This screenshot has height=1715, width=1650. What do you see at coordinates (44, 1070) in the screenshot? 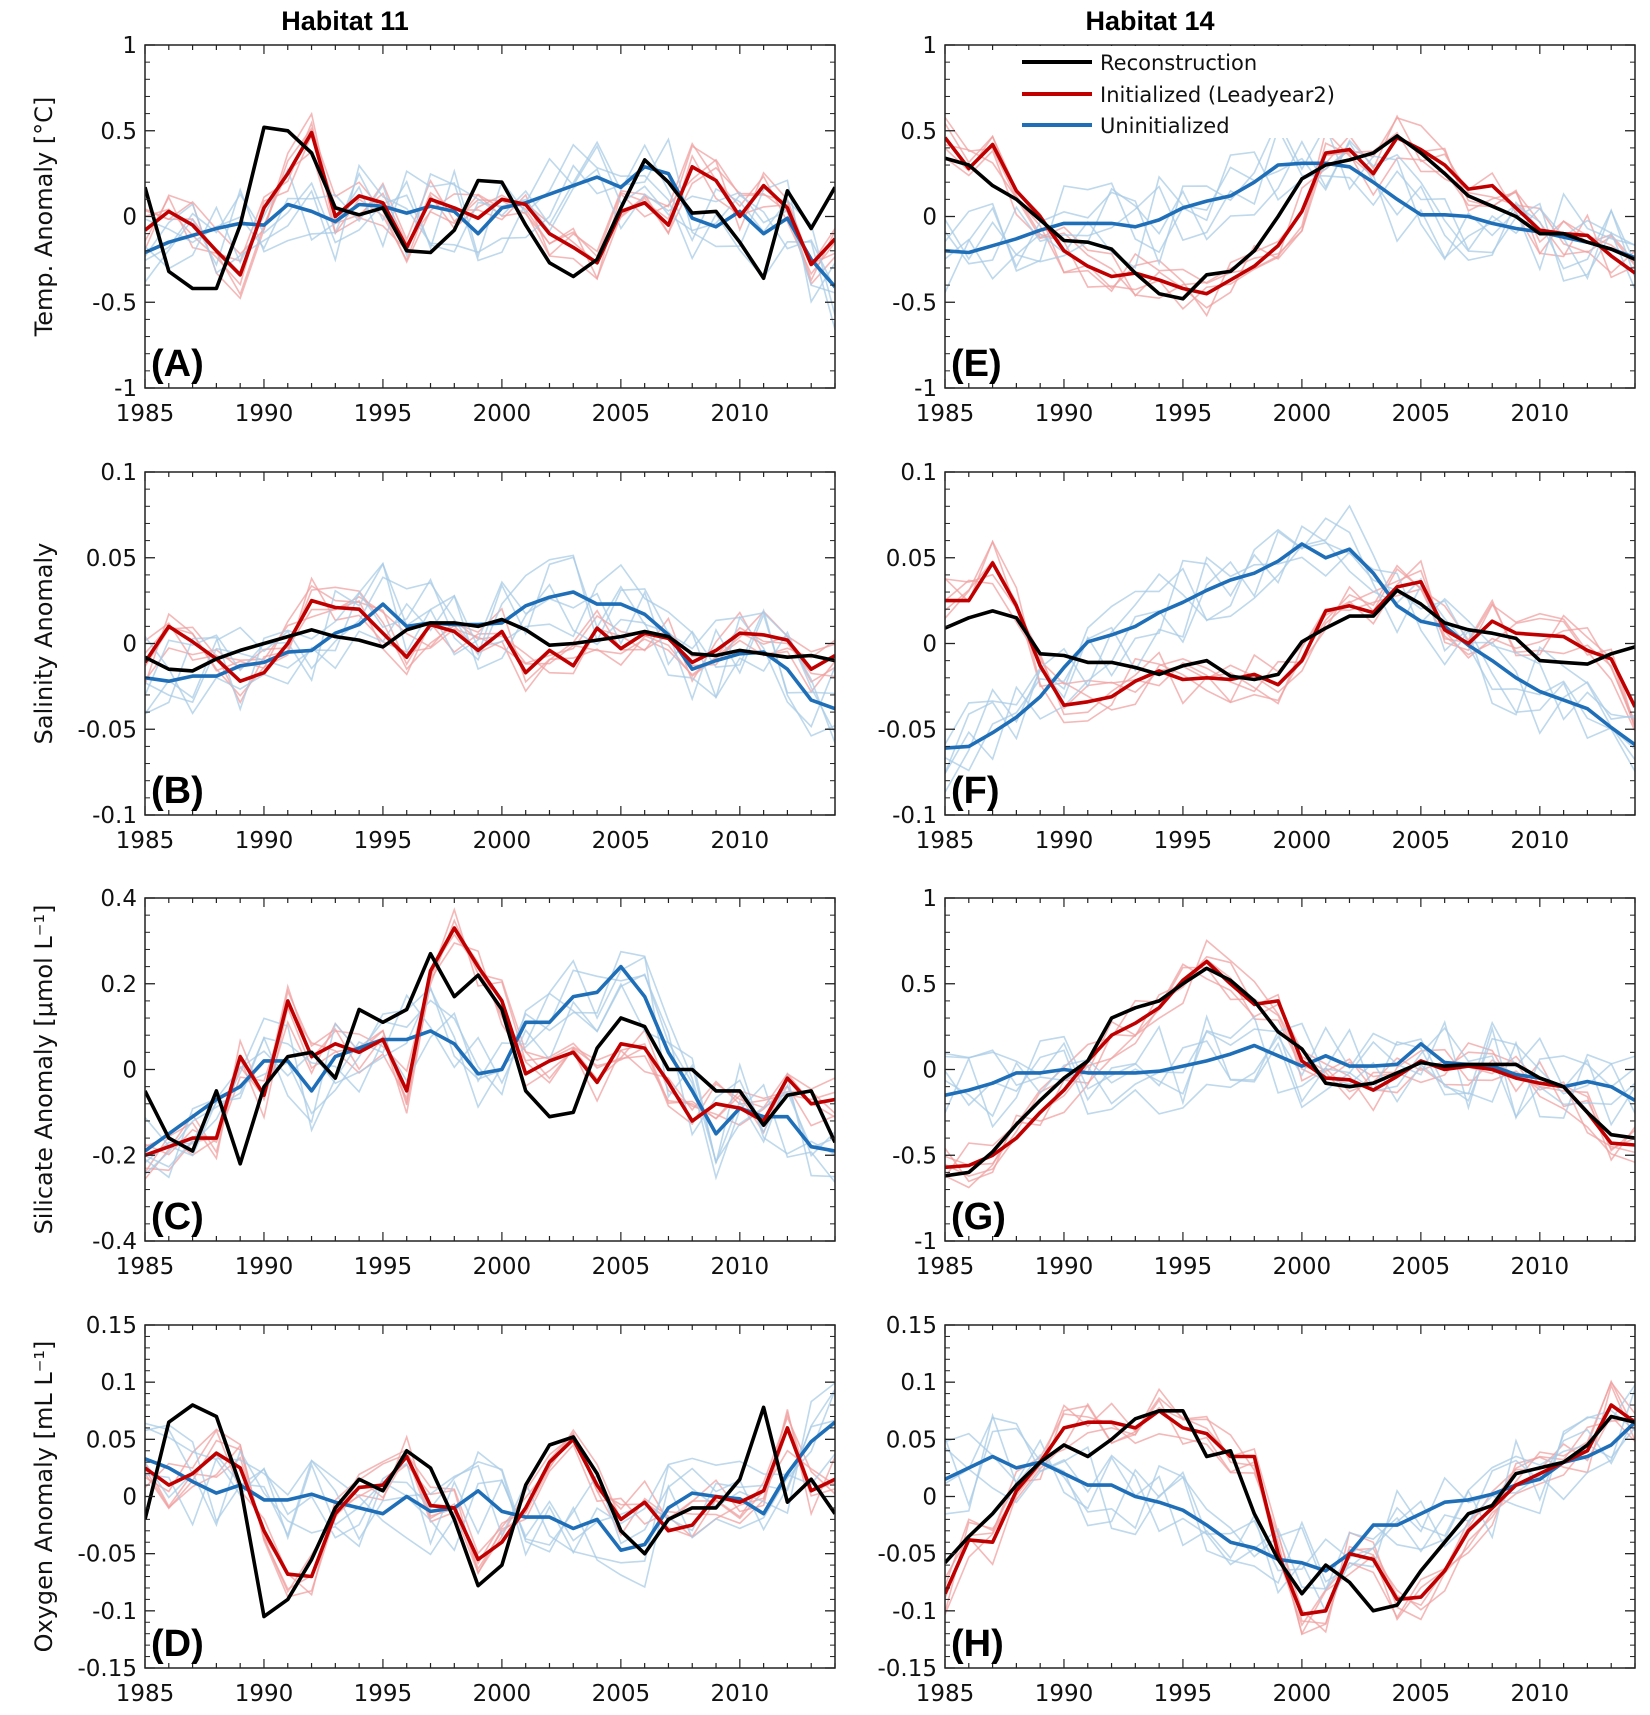
I see `y-axis-label: Silicate Anomaly [μmol L⁻¹]` at bounding box center [44, 1070].